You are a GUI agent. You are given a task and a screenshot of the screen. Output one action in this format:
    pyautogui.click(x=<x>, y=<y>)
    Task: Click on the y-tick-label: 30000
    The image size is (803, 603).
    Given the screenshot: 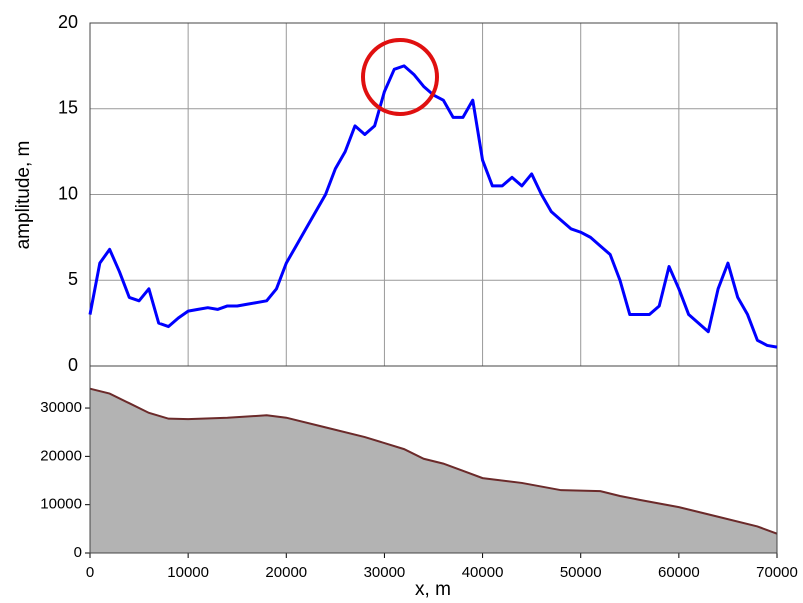 What is the action you would take?
    pyautogui.click(x=61, y=407)
    